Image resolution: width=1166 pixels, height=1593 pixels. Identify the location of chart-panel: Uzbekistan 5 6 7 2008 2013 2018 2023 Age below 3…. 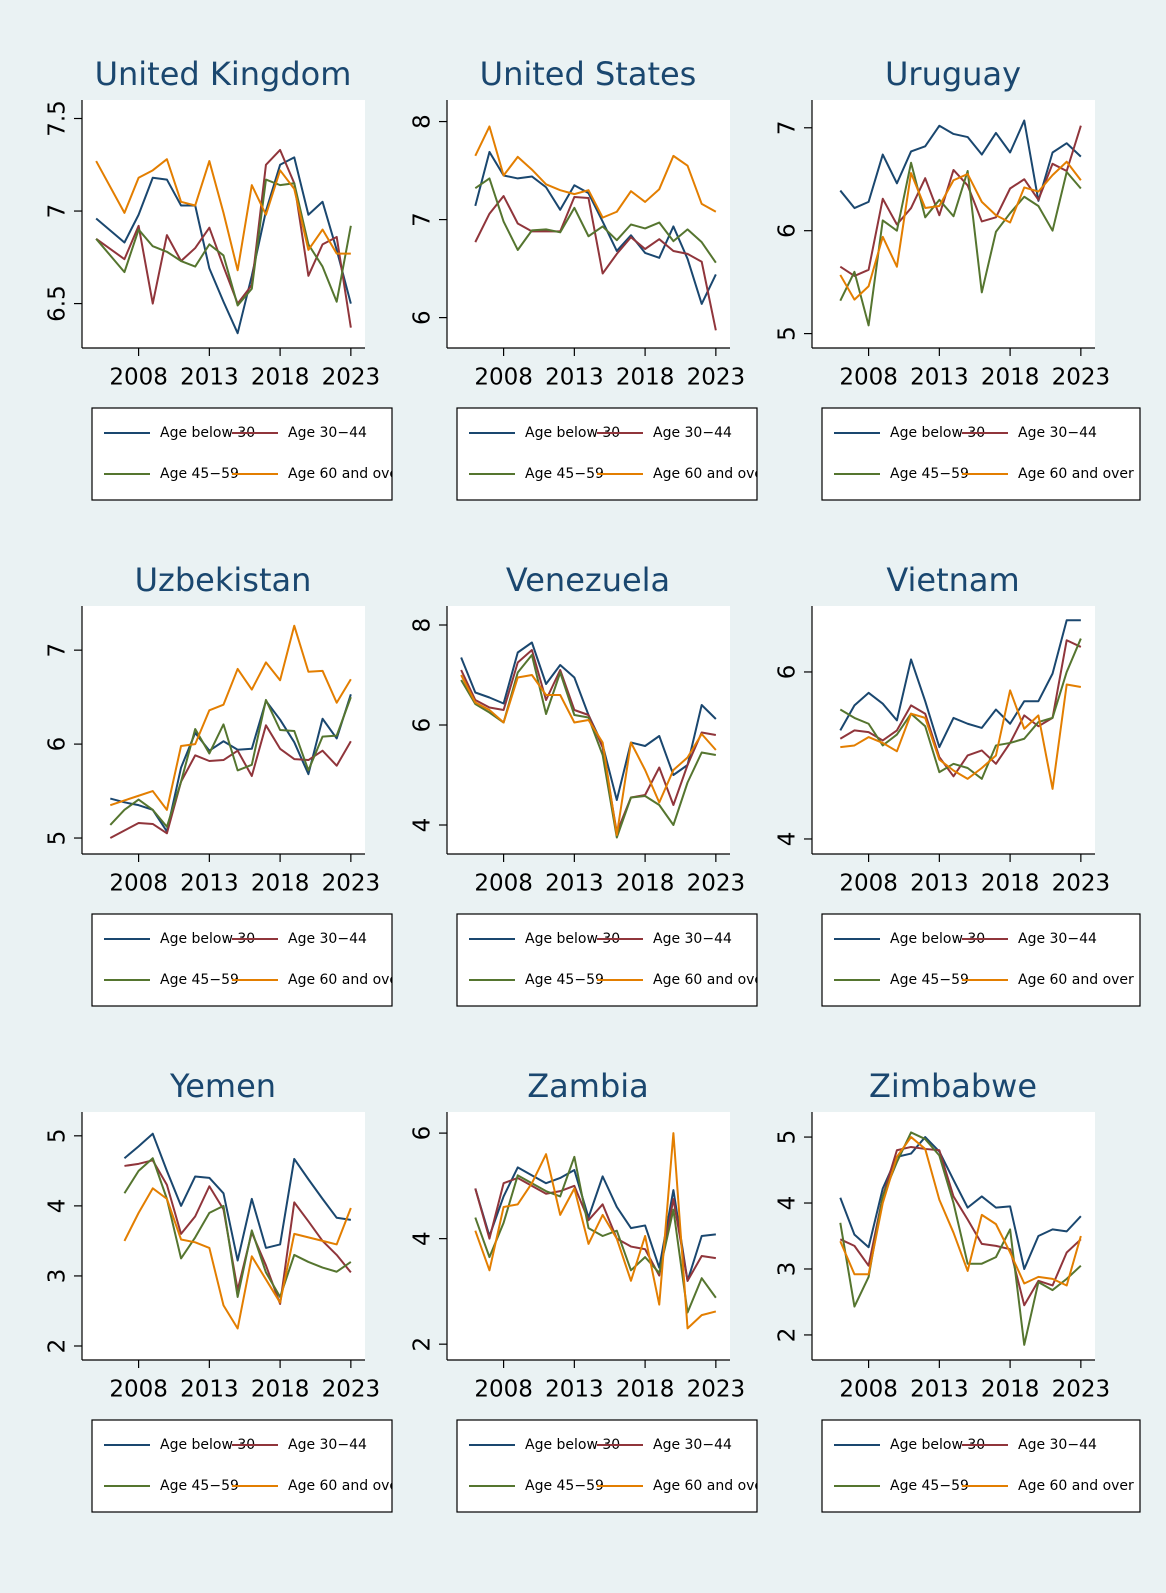
(224, 784).